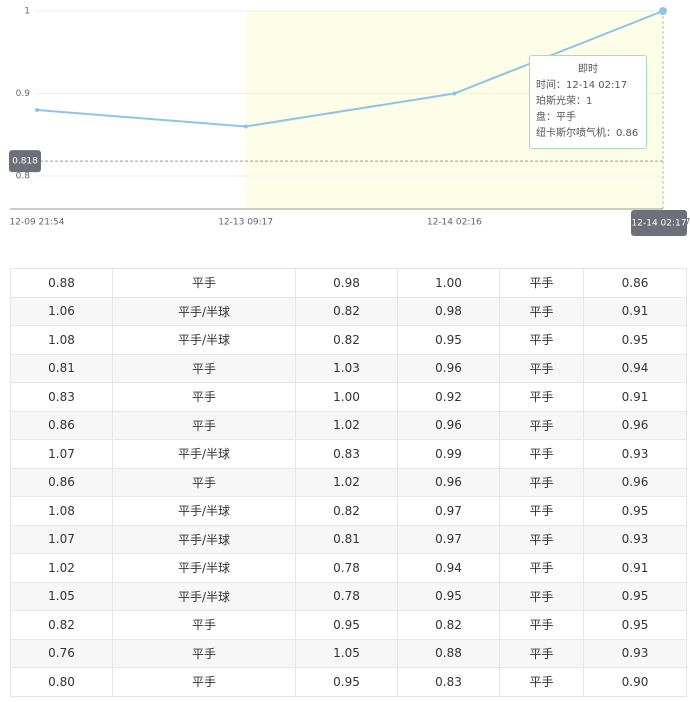  What do you see at coordinates (588, 69) in the screenshot?
I see `tooltip-title: 即时` at bounding box center [588, 69].